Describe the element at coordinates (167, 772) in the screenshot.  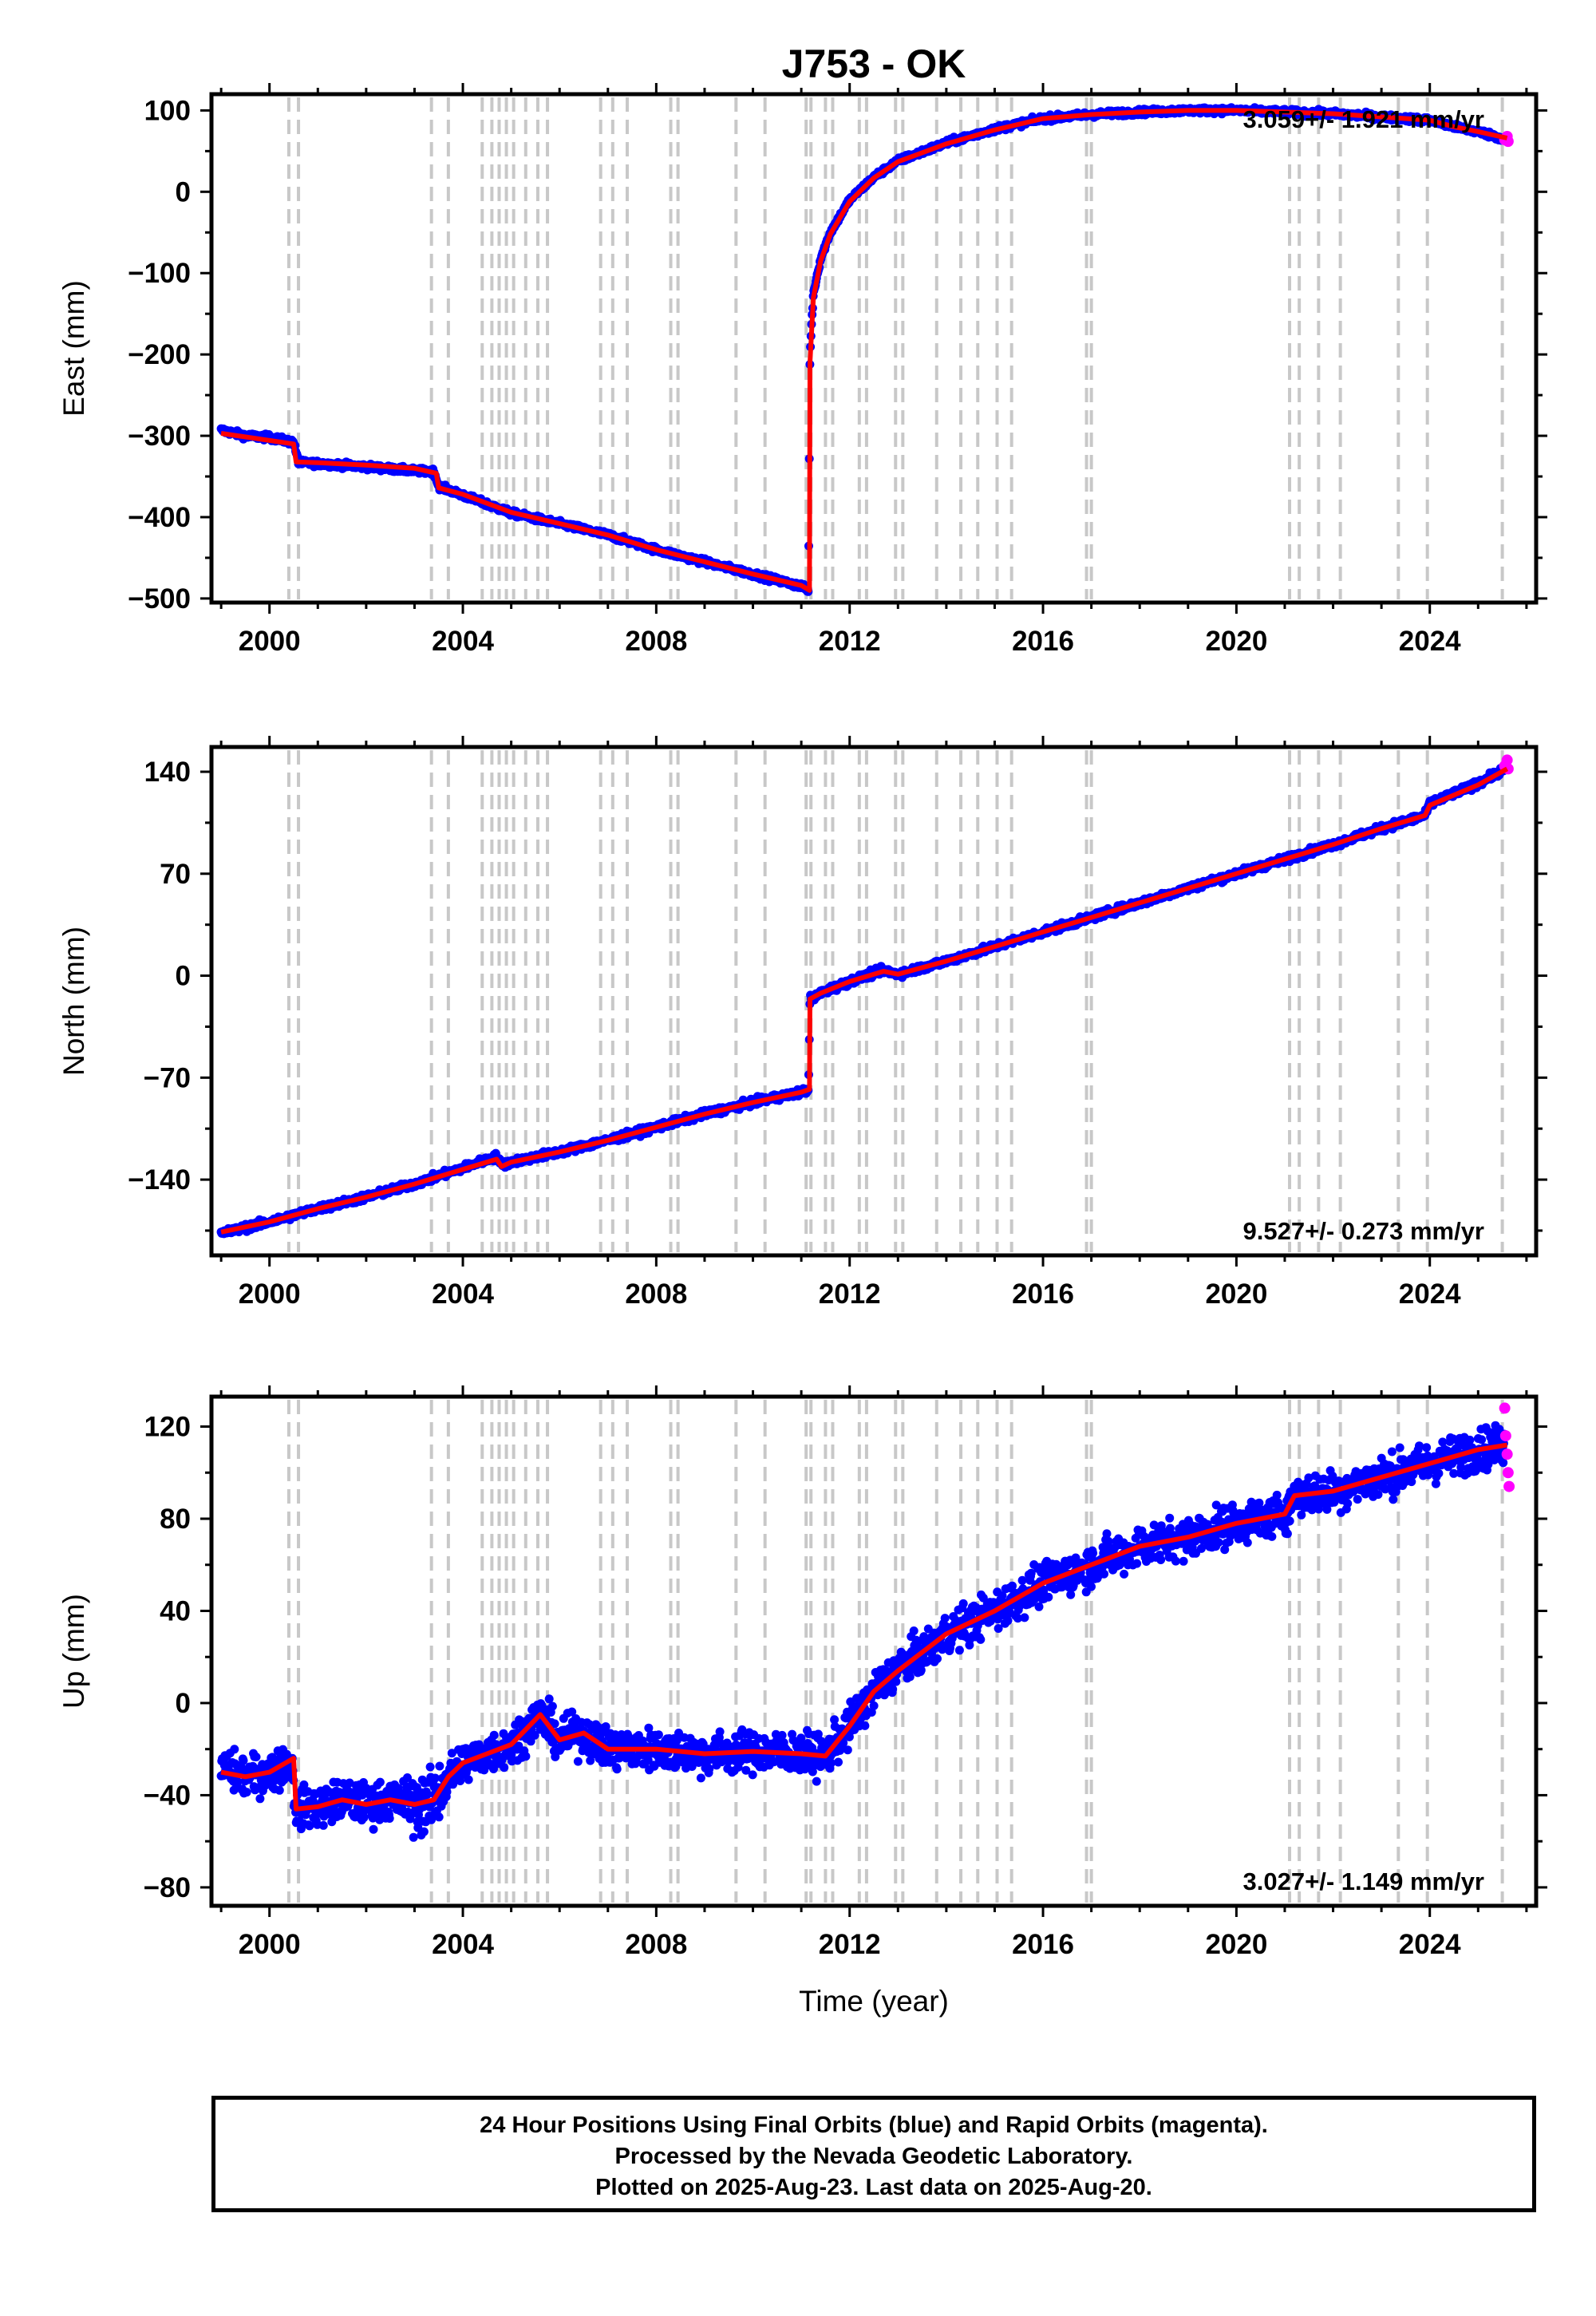
I see `y-tick-label: 140` at that location.